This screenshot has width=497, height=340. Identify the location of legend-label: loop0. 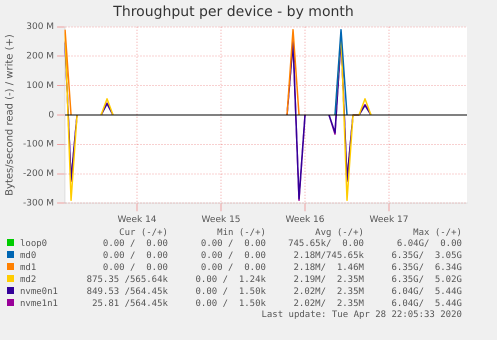
(33, 244).